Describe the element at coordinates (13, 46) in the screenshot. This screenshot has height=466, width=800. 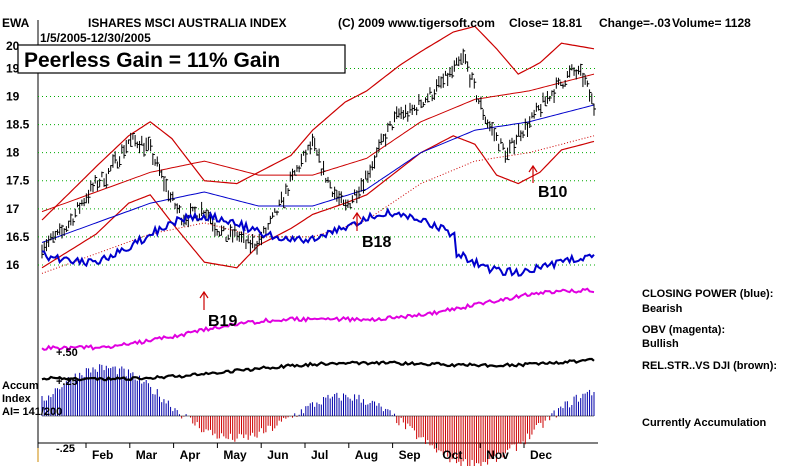
I see `y-tick-label: 20` at that location.